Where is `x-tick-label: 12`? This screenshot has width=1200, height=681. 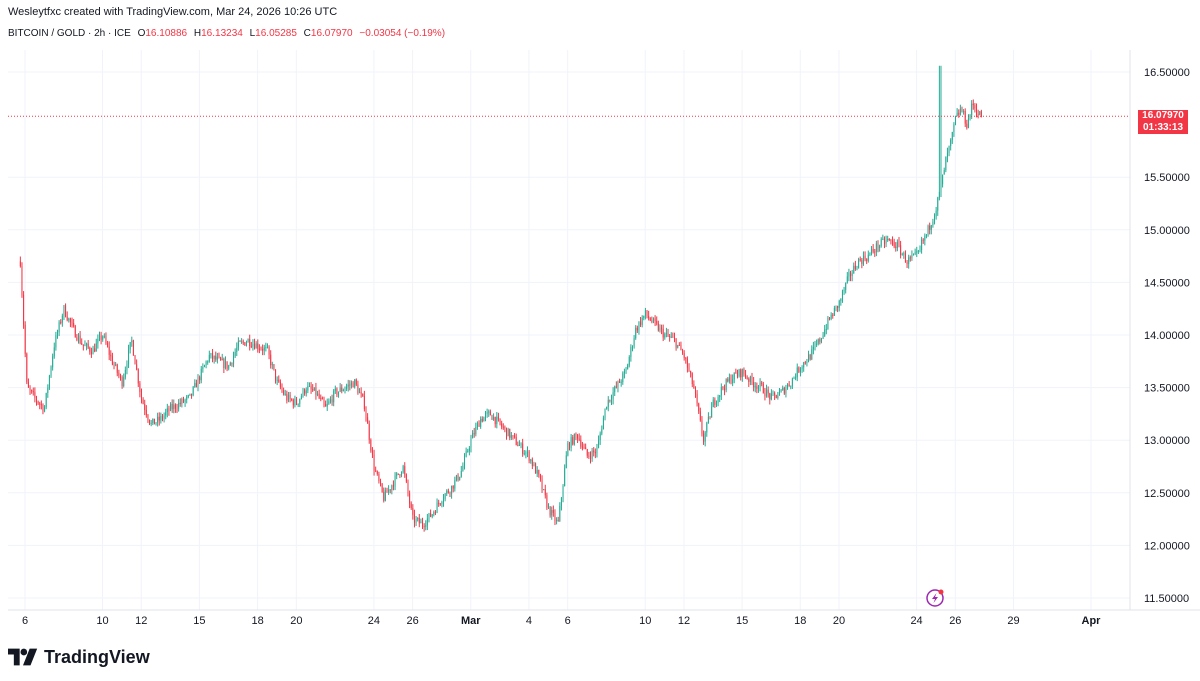
x-tick-label: 12 is located at coordinates (141, 621).